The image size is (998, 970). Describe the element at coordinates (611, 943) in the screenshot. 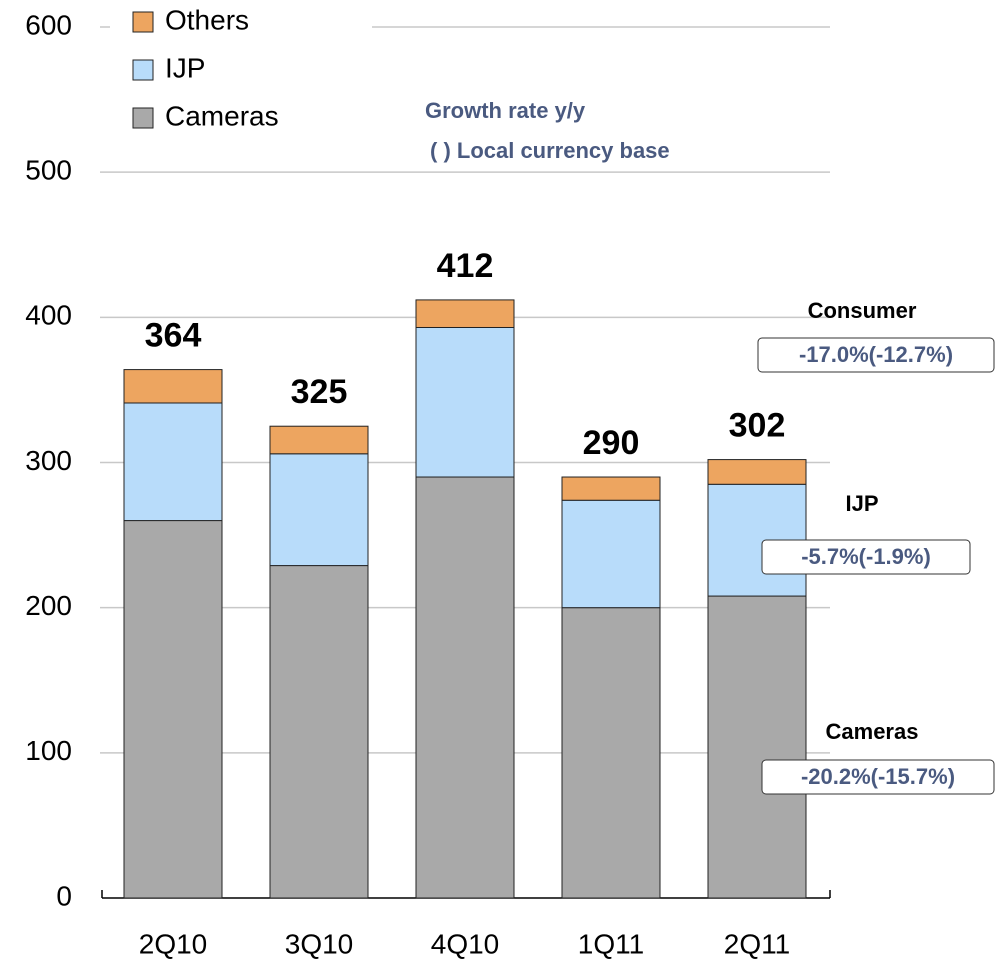

I see `x-tick-label: 1Q11` at that location.